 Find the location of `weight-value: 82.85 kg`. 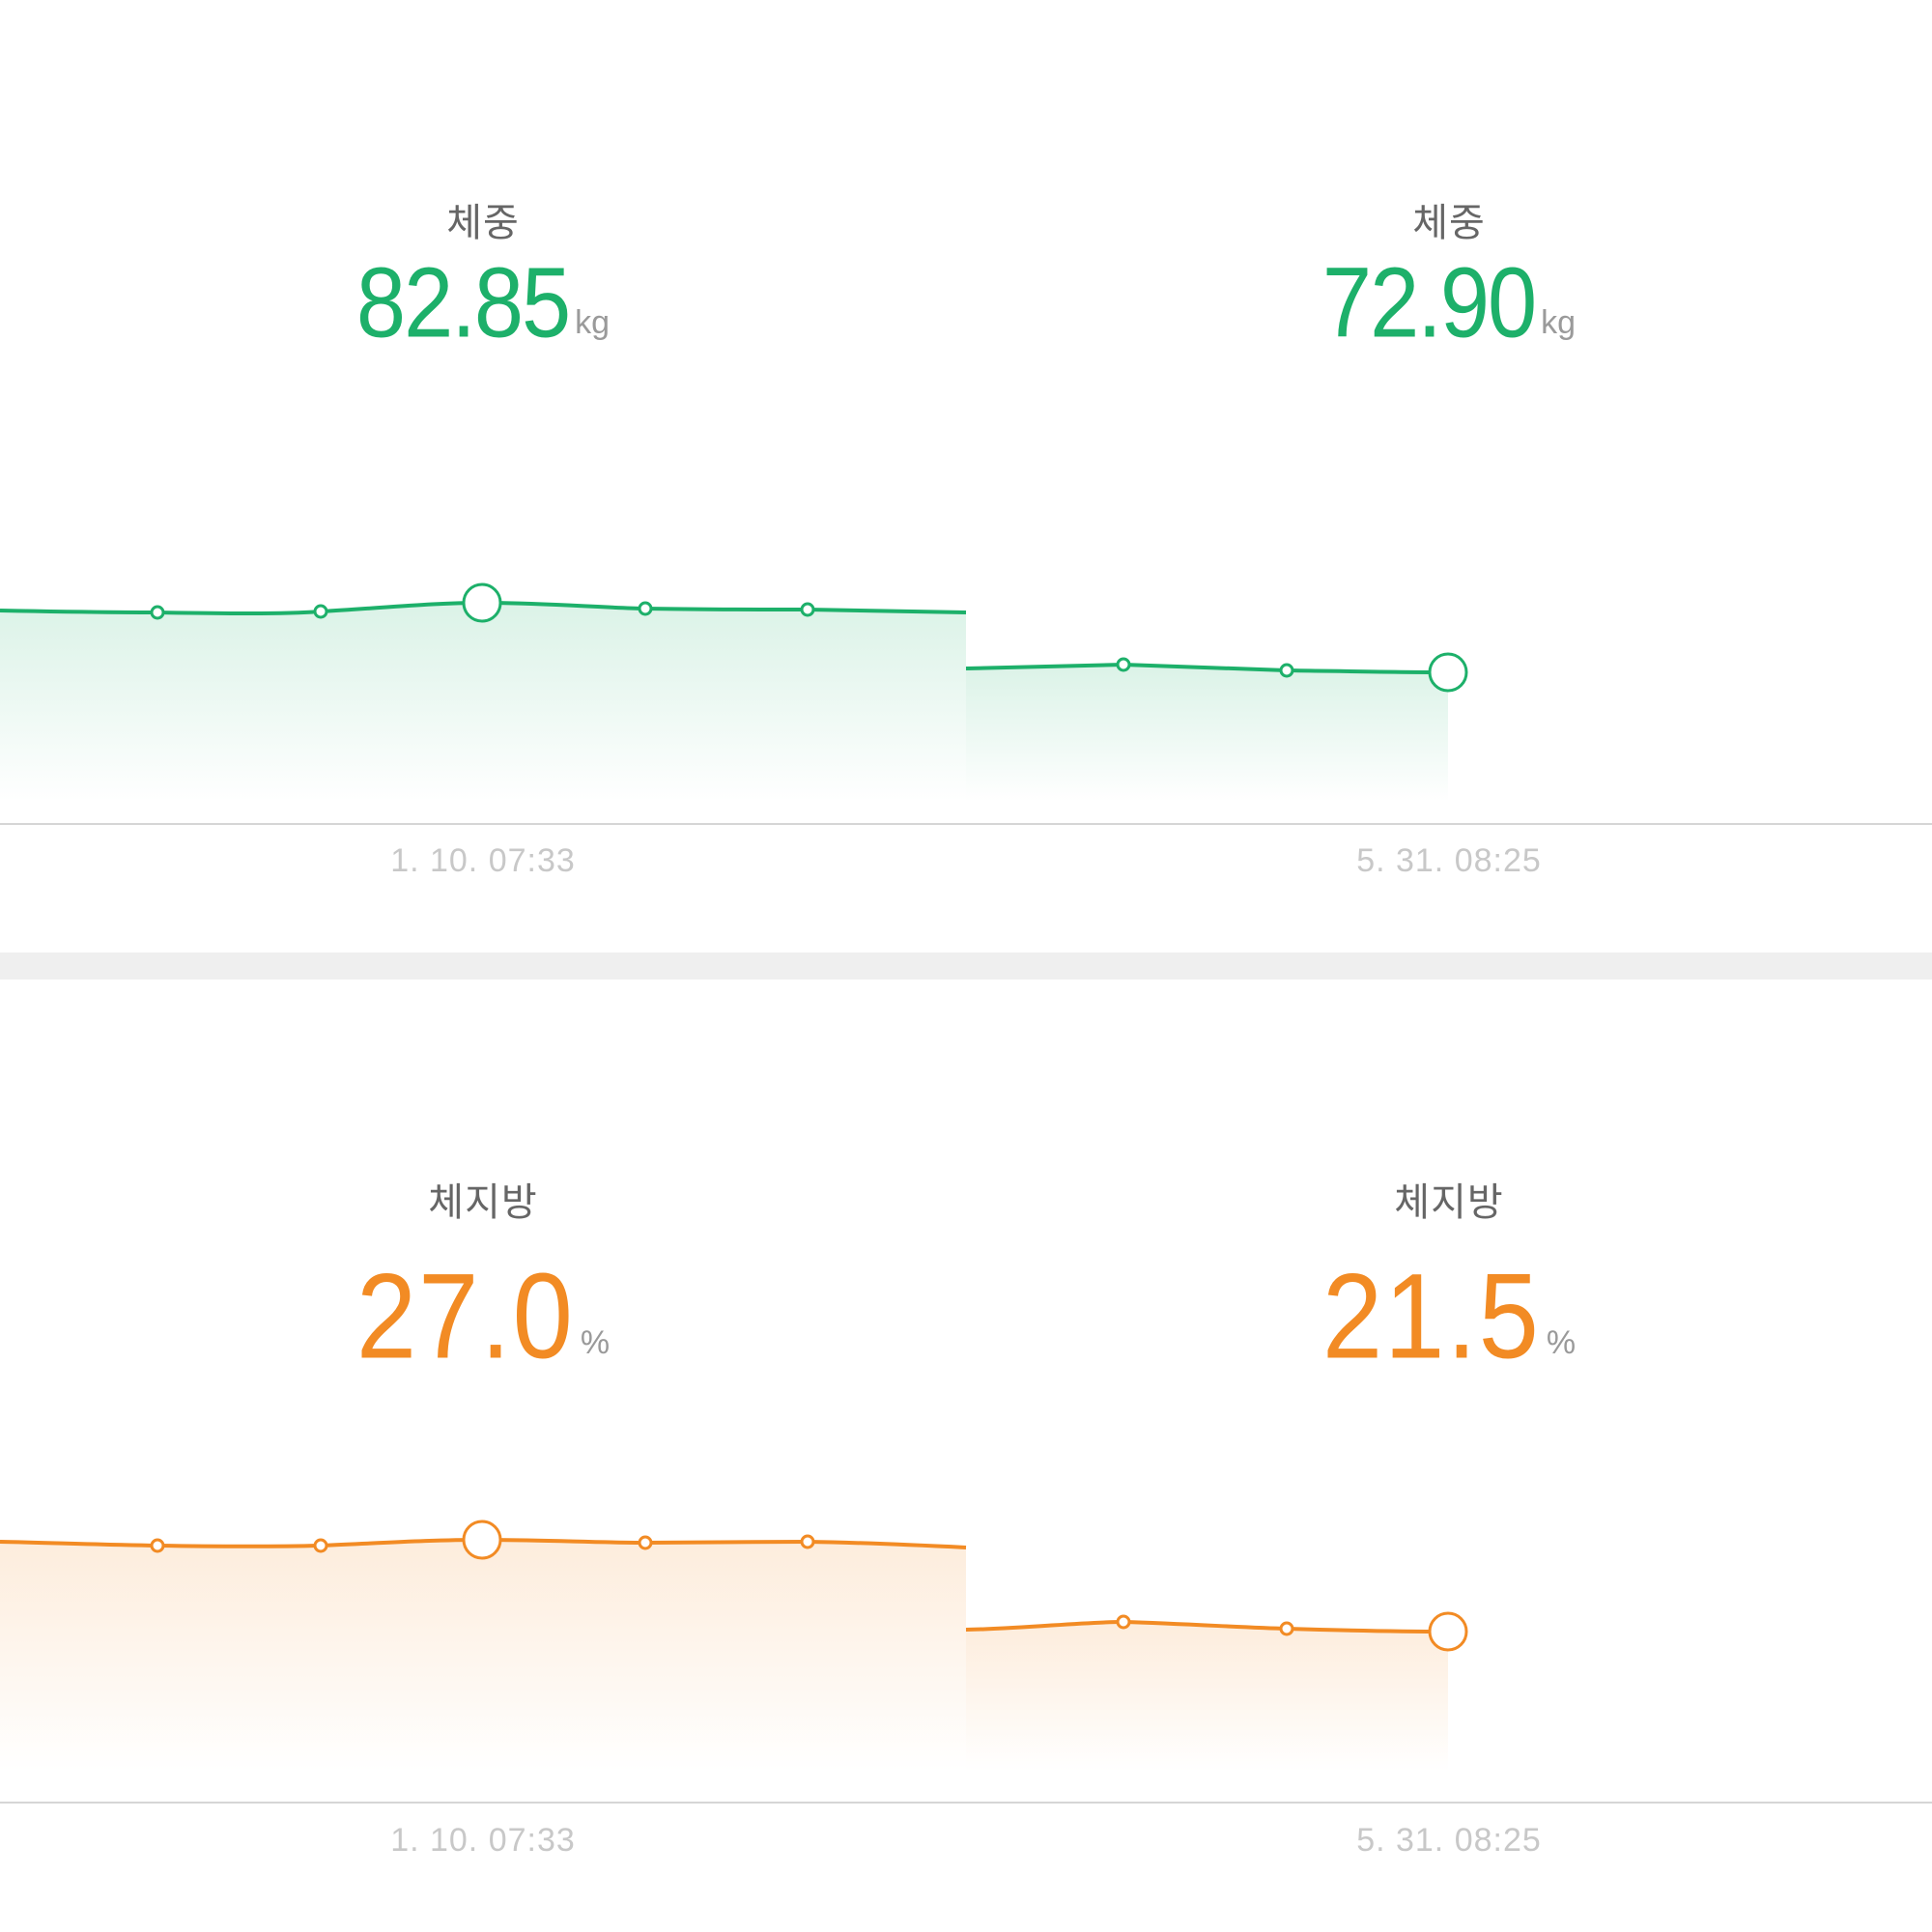

weight-value: 82.85 kg is located at coordinates (483, 303).